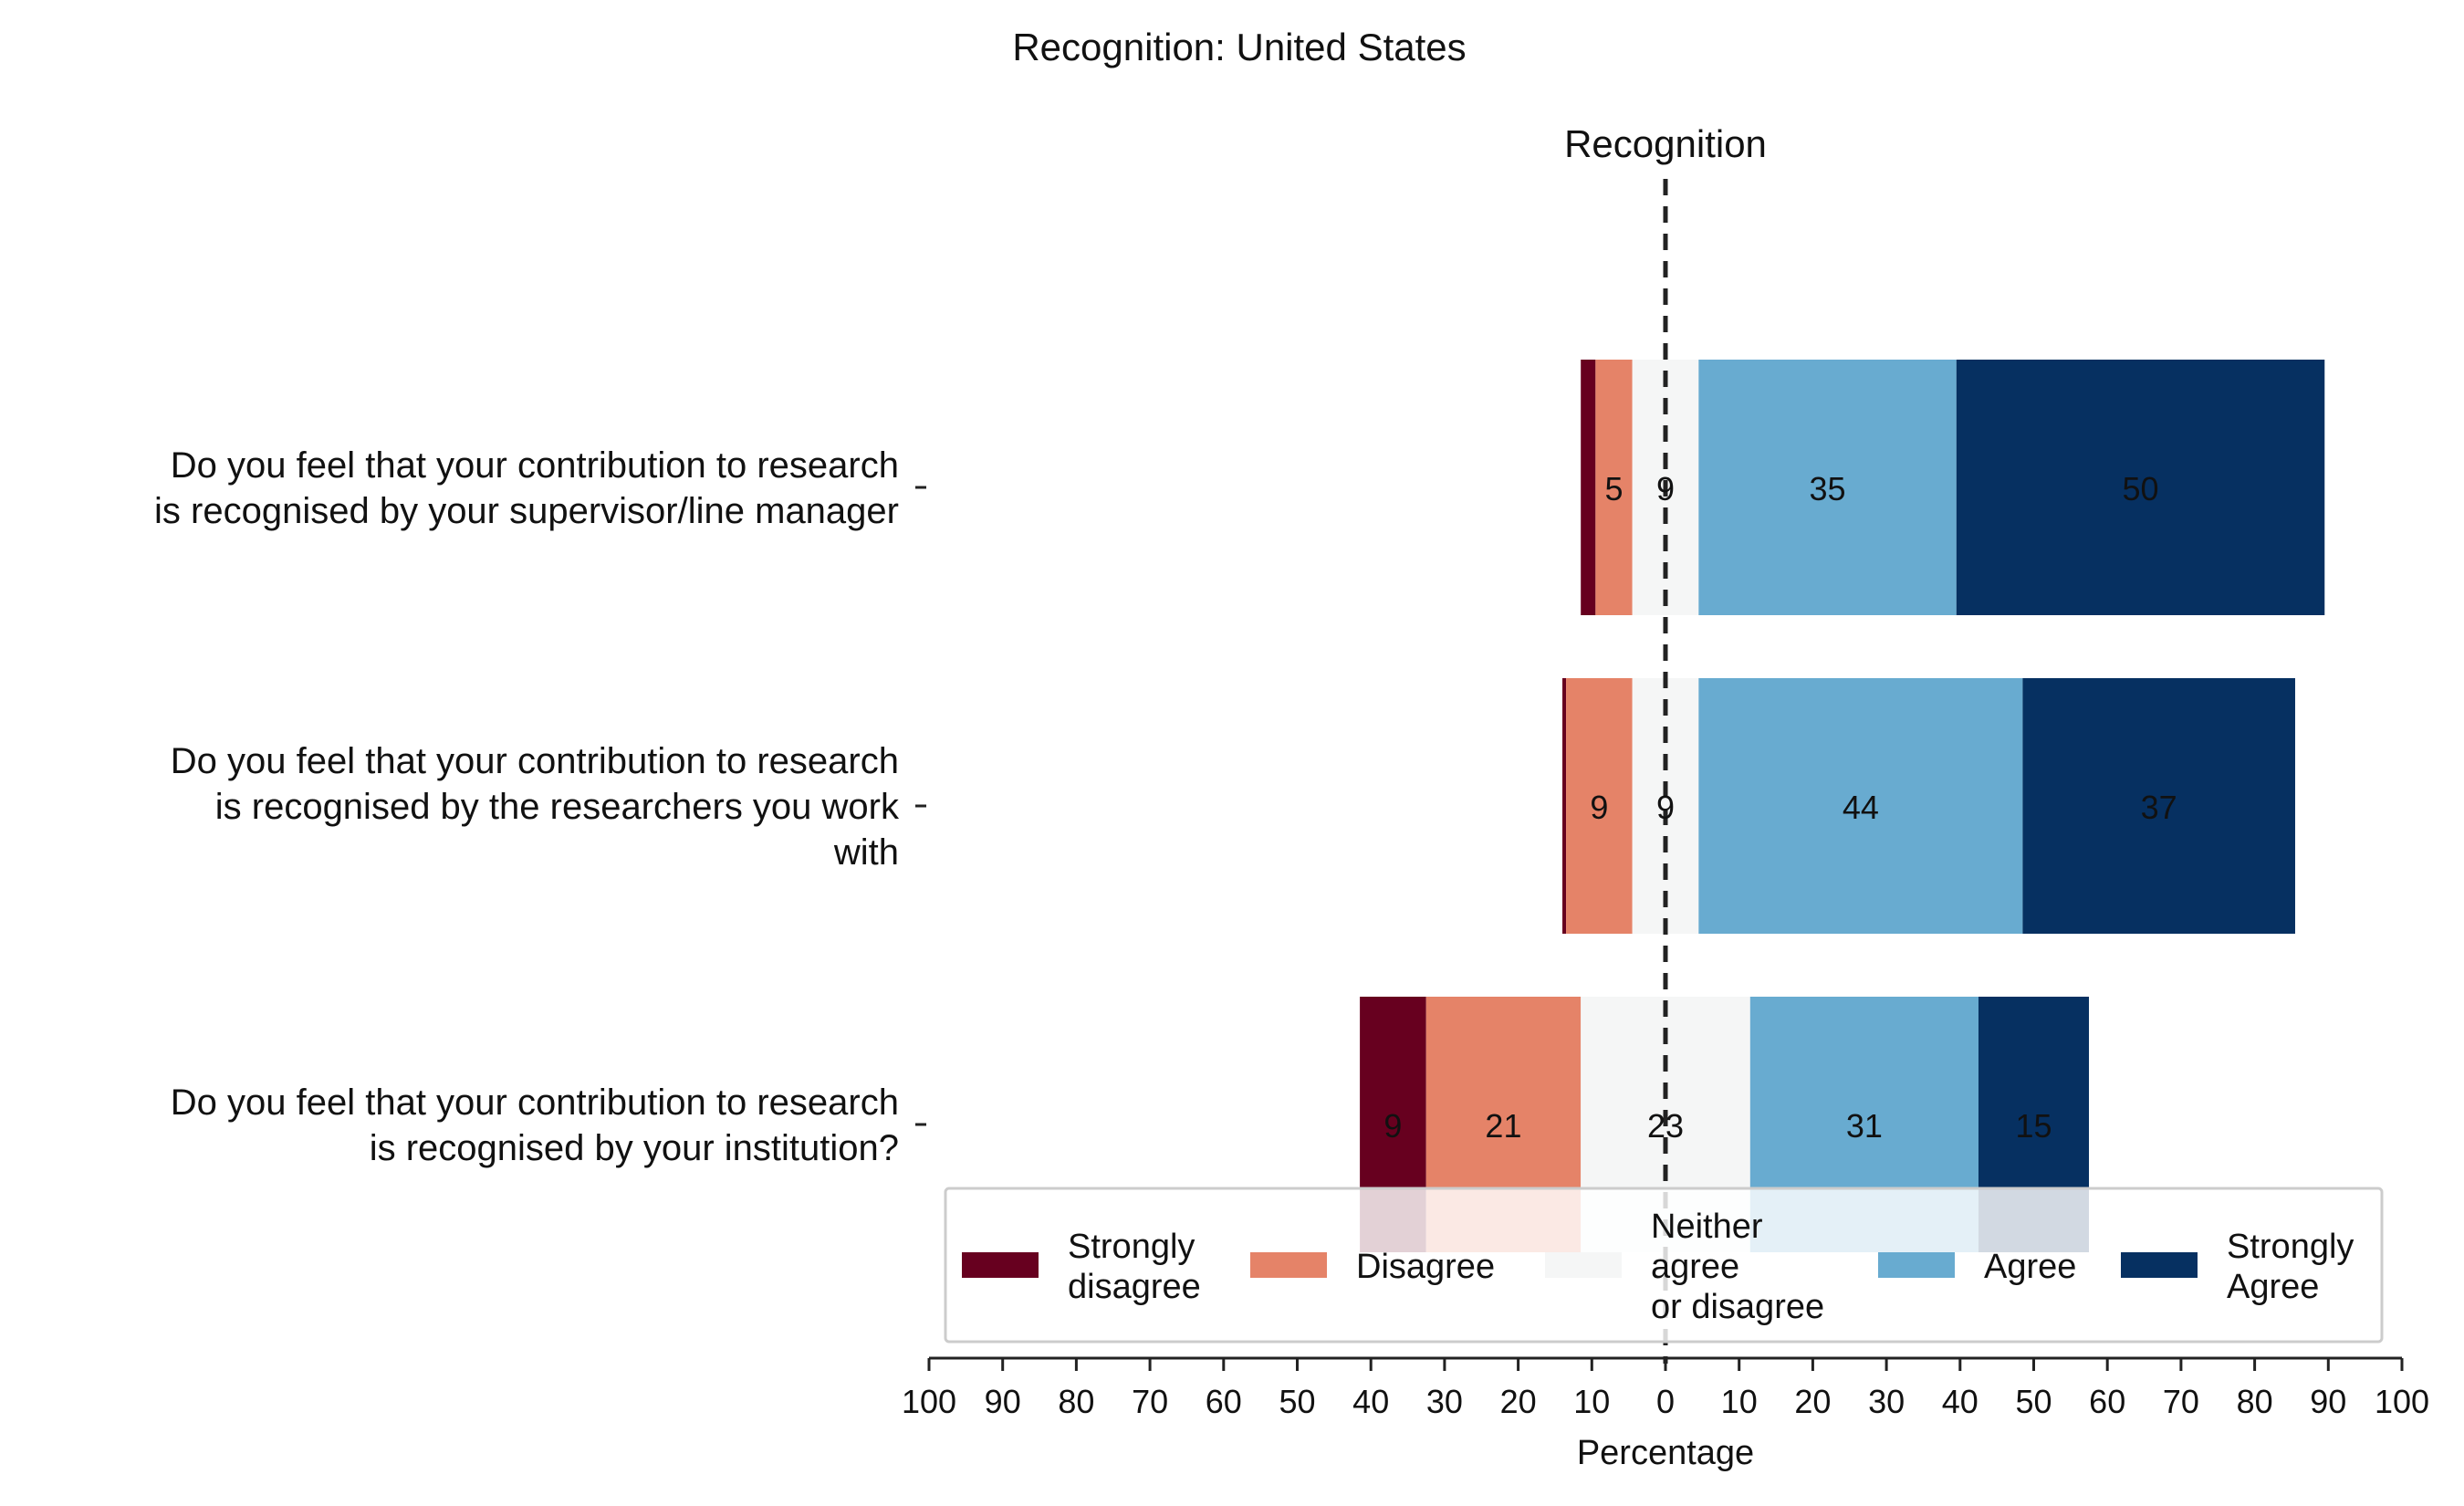 The image size is (2464, 1506). Describe the element at coordinates (1665, 1401) in the screenshot. I see `x-tick-label: 0` at that location.